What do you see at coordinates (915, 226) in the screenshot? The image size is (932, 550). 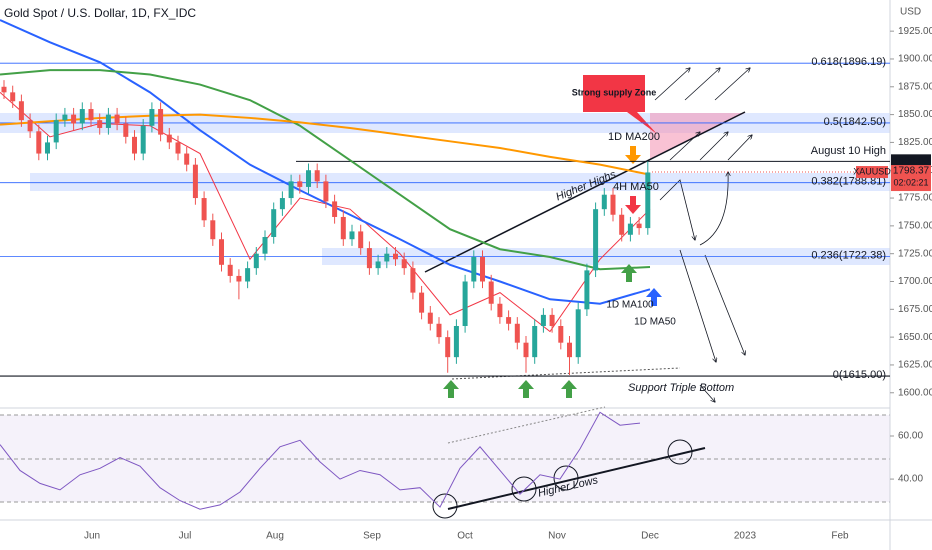 I see `y-tick-label: 1750.00` at bounding box center [915, 226].